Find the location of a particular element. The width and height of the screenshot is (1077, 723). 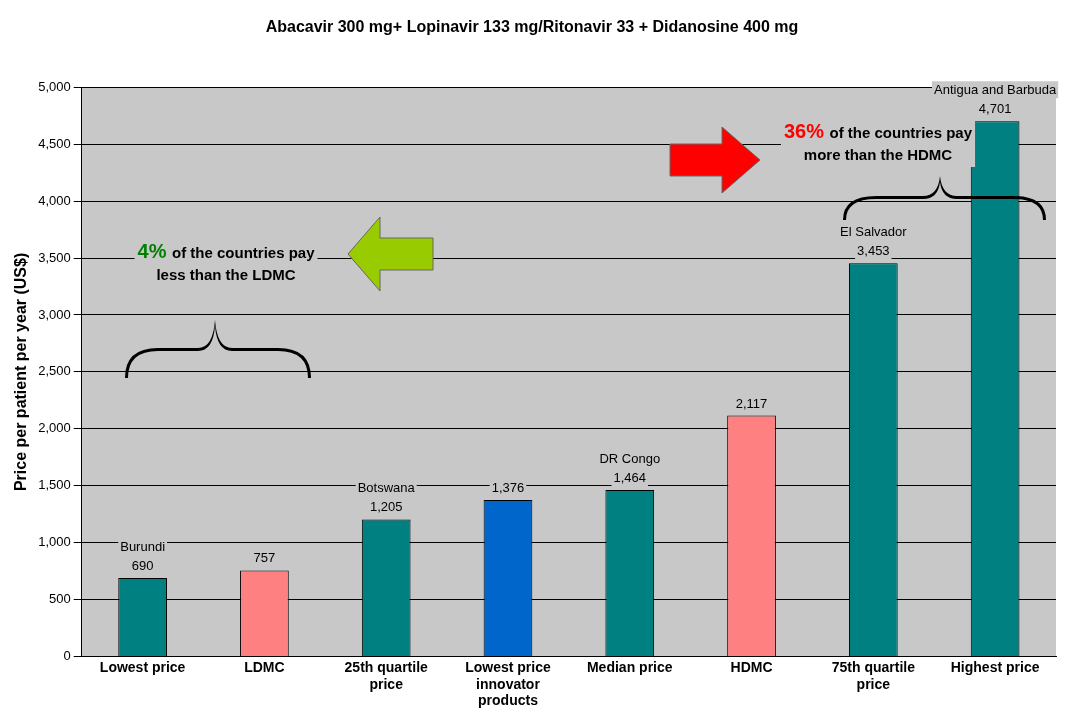

annotation: DR Congo is located at coordinates (630, 458).